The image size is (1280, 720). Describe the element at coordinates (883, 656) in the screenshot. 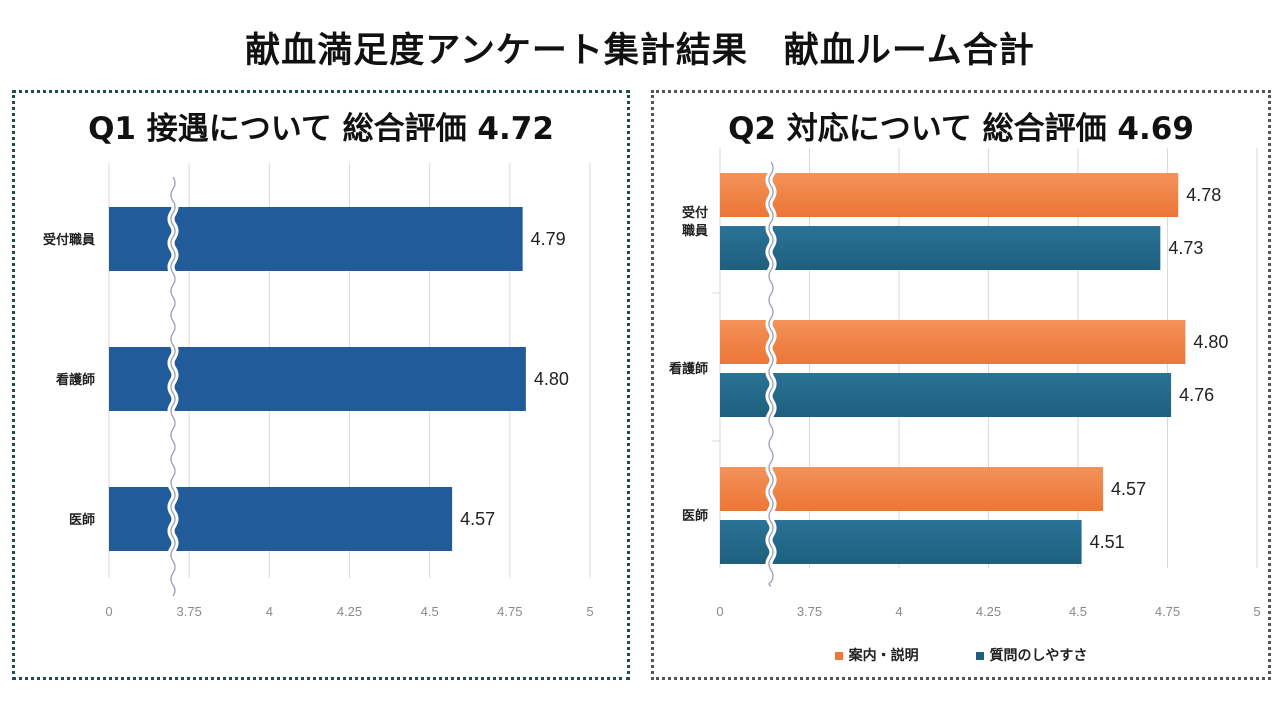

I see `legend-label-guidance: 案内・説明` at that location.